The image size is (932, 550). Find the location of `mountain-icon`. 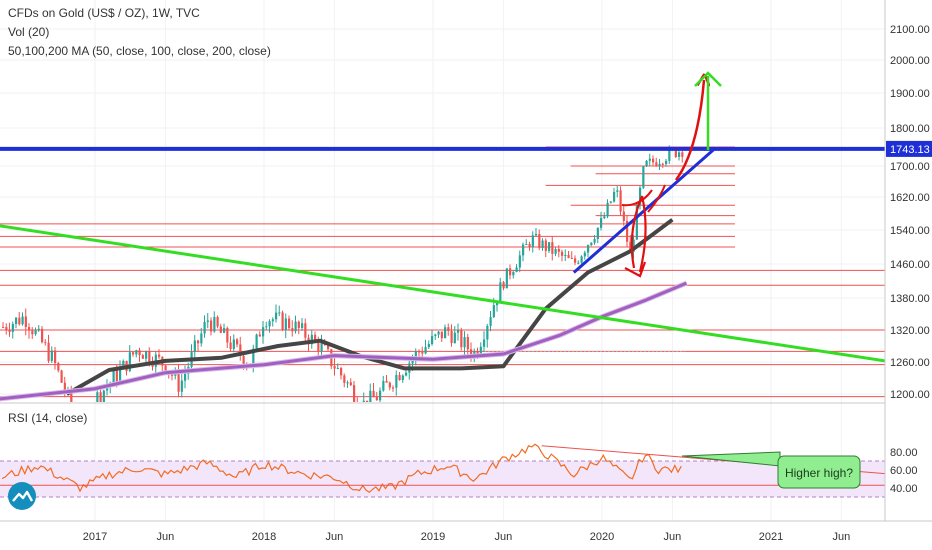

mountain-icon is located at coordinates (23, 496).